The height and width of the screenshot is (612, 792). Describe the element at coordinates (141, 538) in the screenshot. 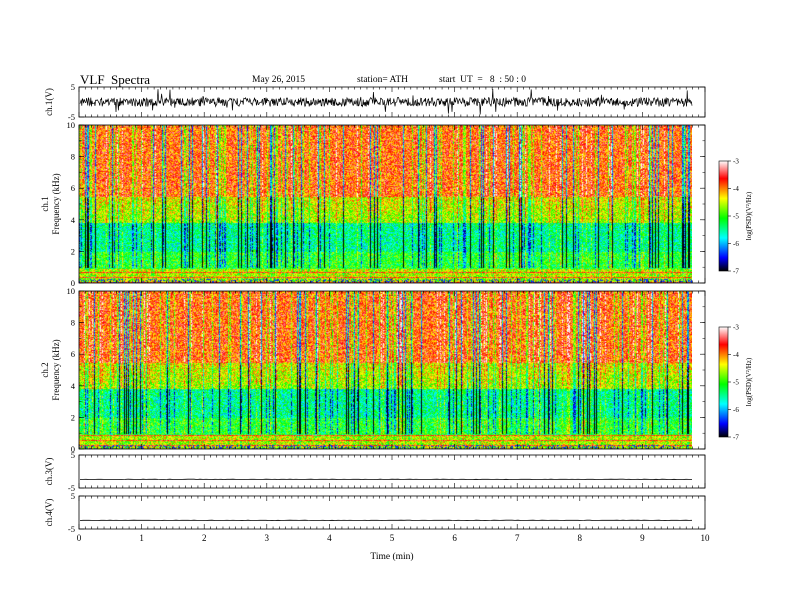

I see `x-tick-label-1: 1` at that location.